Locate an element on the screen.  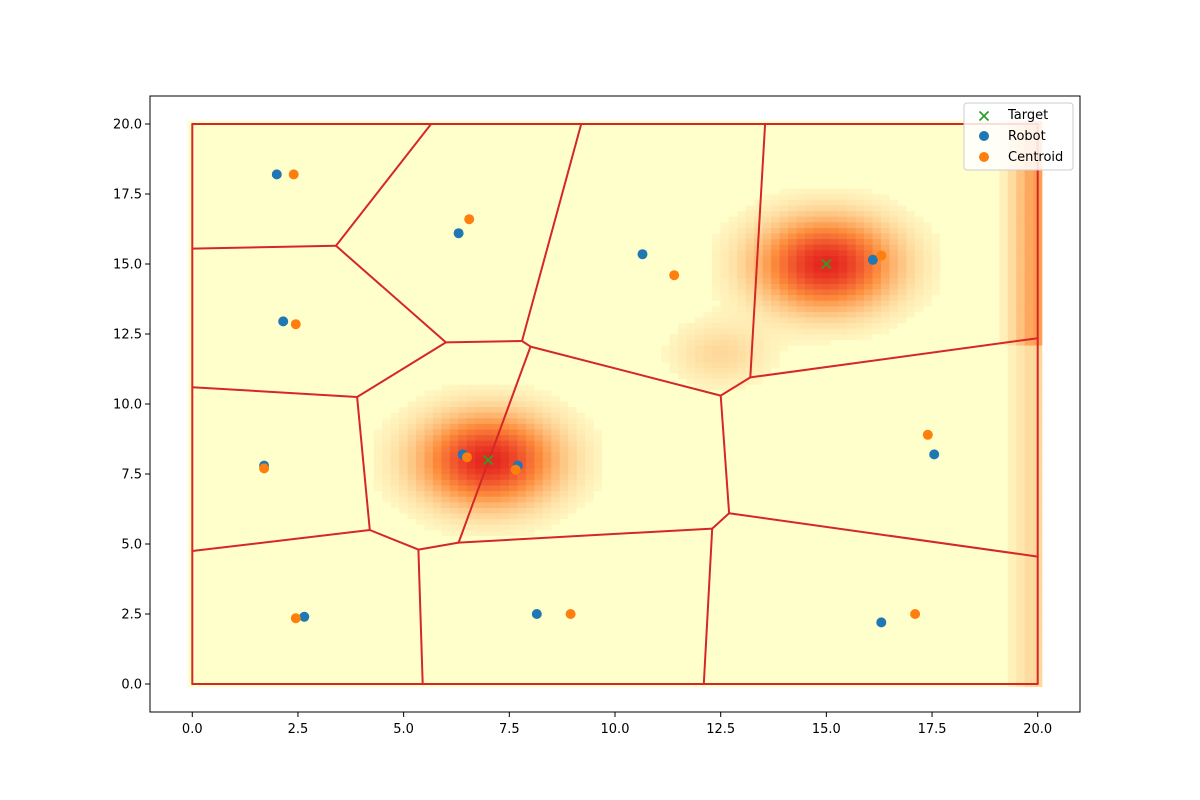
y-tick-label: 20.0 is located at coordinates (127, 125).